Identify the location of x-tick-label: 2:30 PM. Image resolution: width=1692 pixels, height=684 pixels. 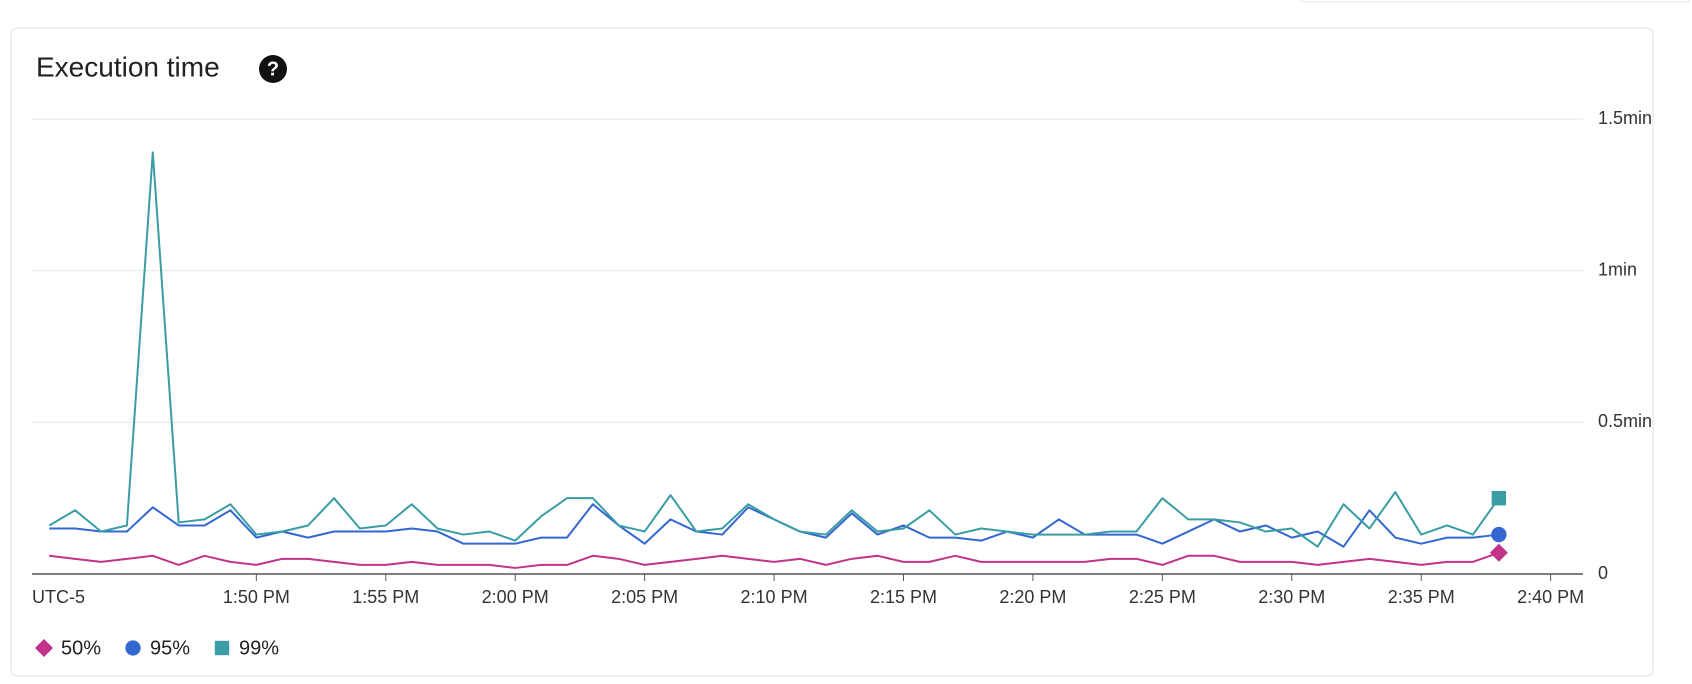
(1291, 597).